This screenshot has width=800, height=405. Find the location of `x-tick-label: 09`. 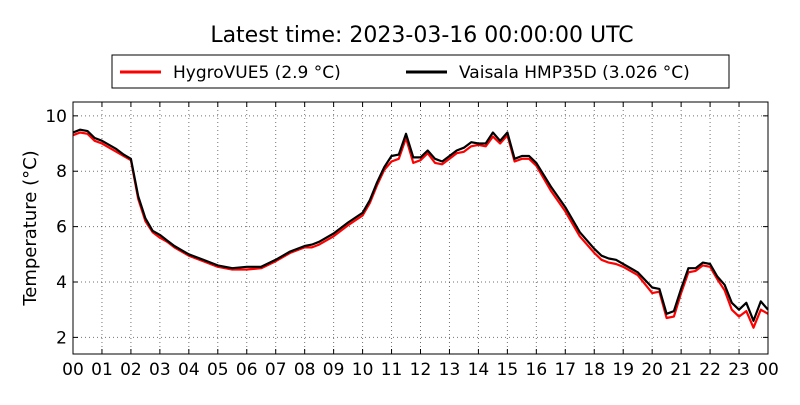

x-tick-label: 09 is located at coordinates (334, 370).